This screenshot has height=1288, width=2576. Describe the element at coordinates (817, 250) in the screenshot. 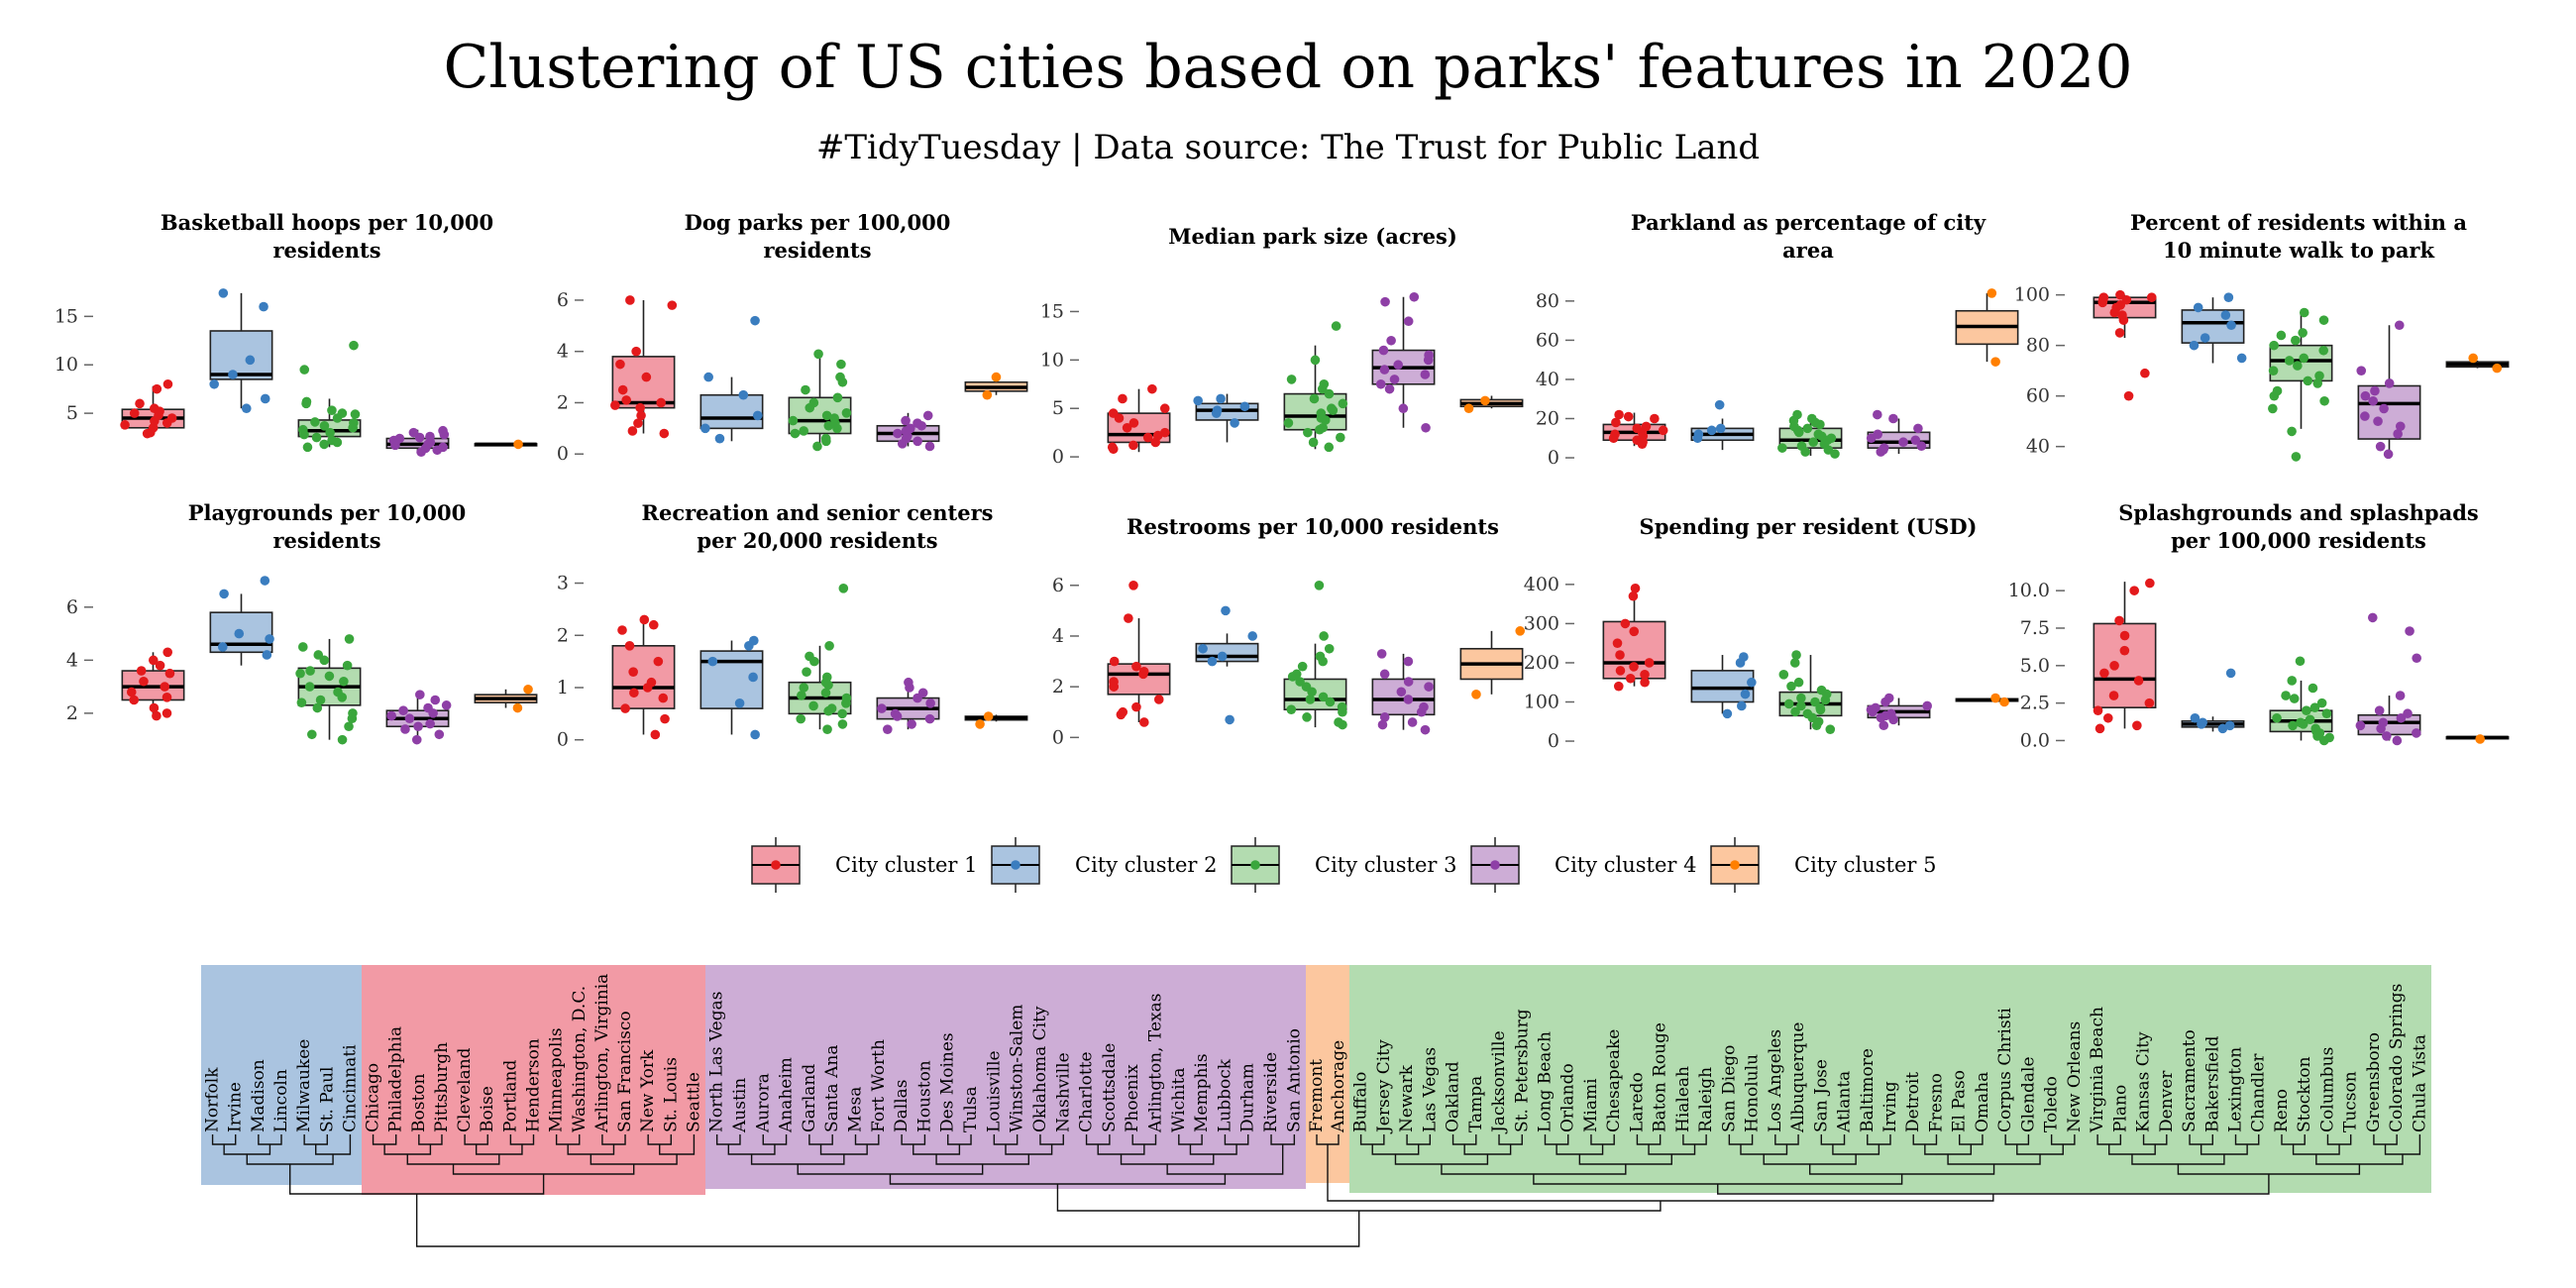

I see `panel-title: residents` at that location.